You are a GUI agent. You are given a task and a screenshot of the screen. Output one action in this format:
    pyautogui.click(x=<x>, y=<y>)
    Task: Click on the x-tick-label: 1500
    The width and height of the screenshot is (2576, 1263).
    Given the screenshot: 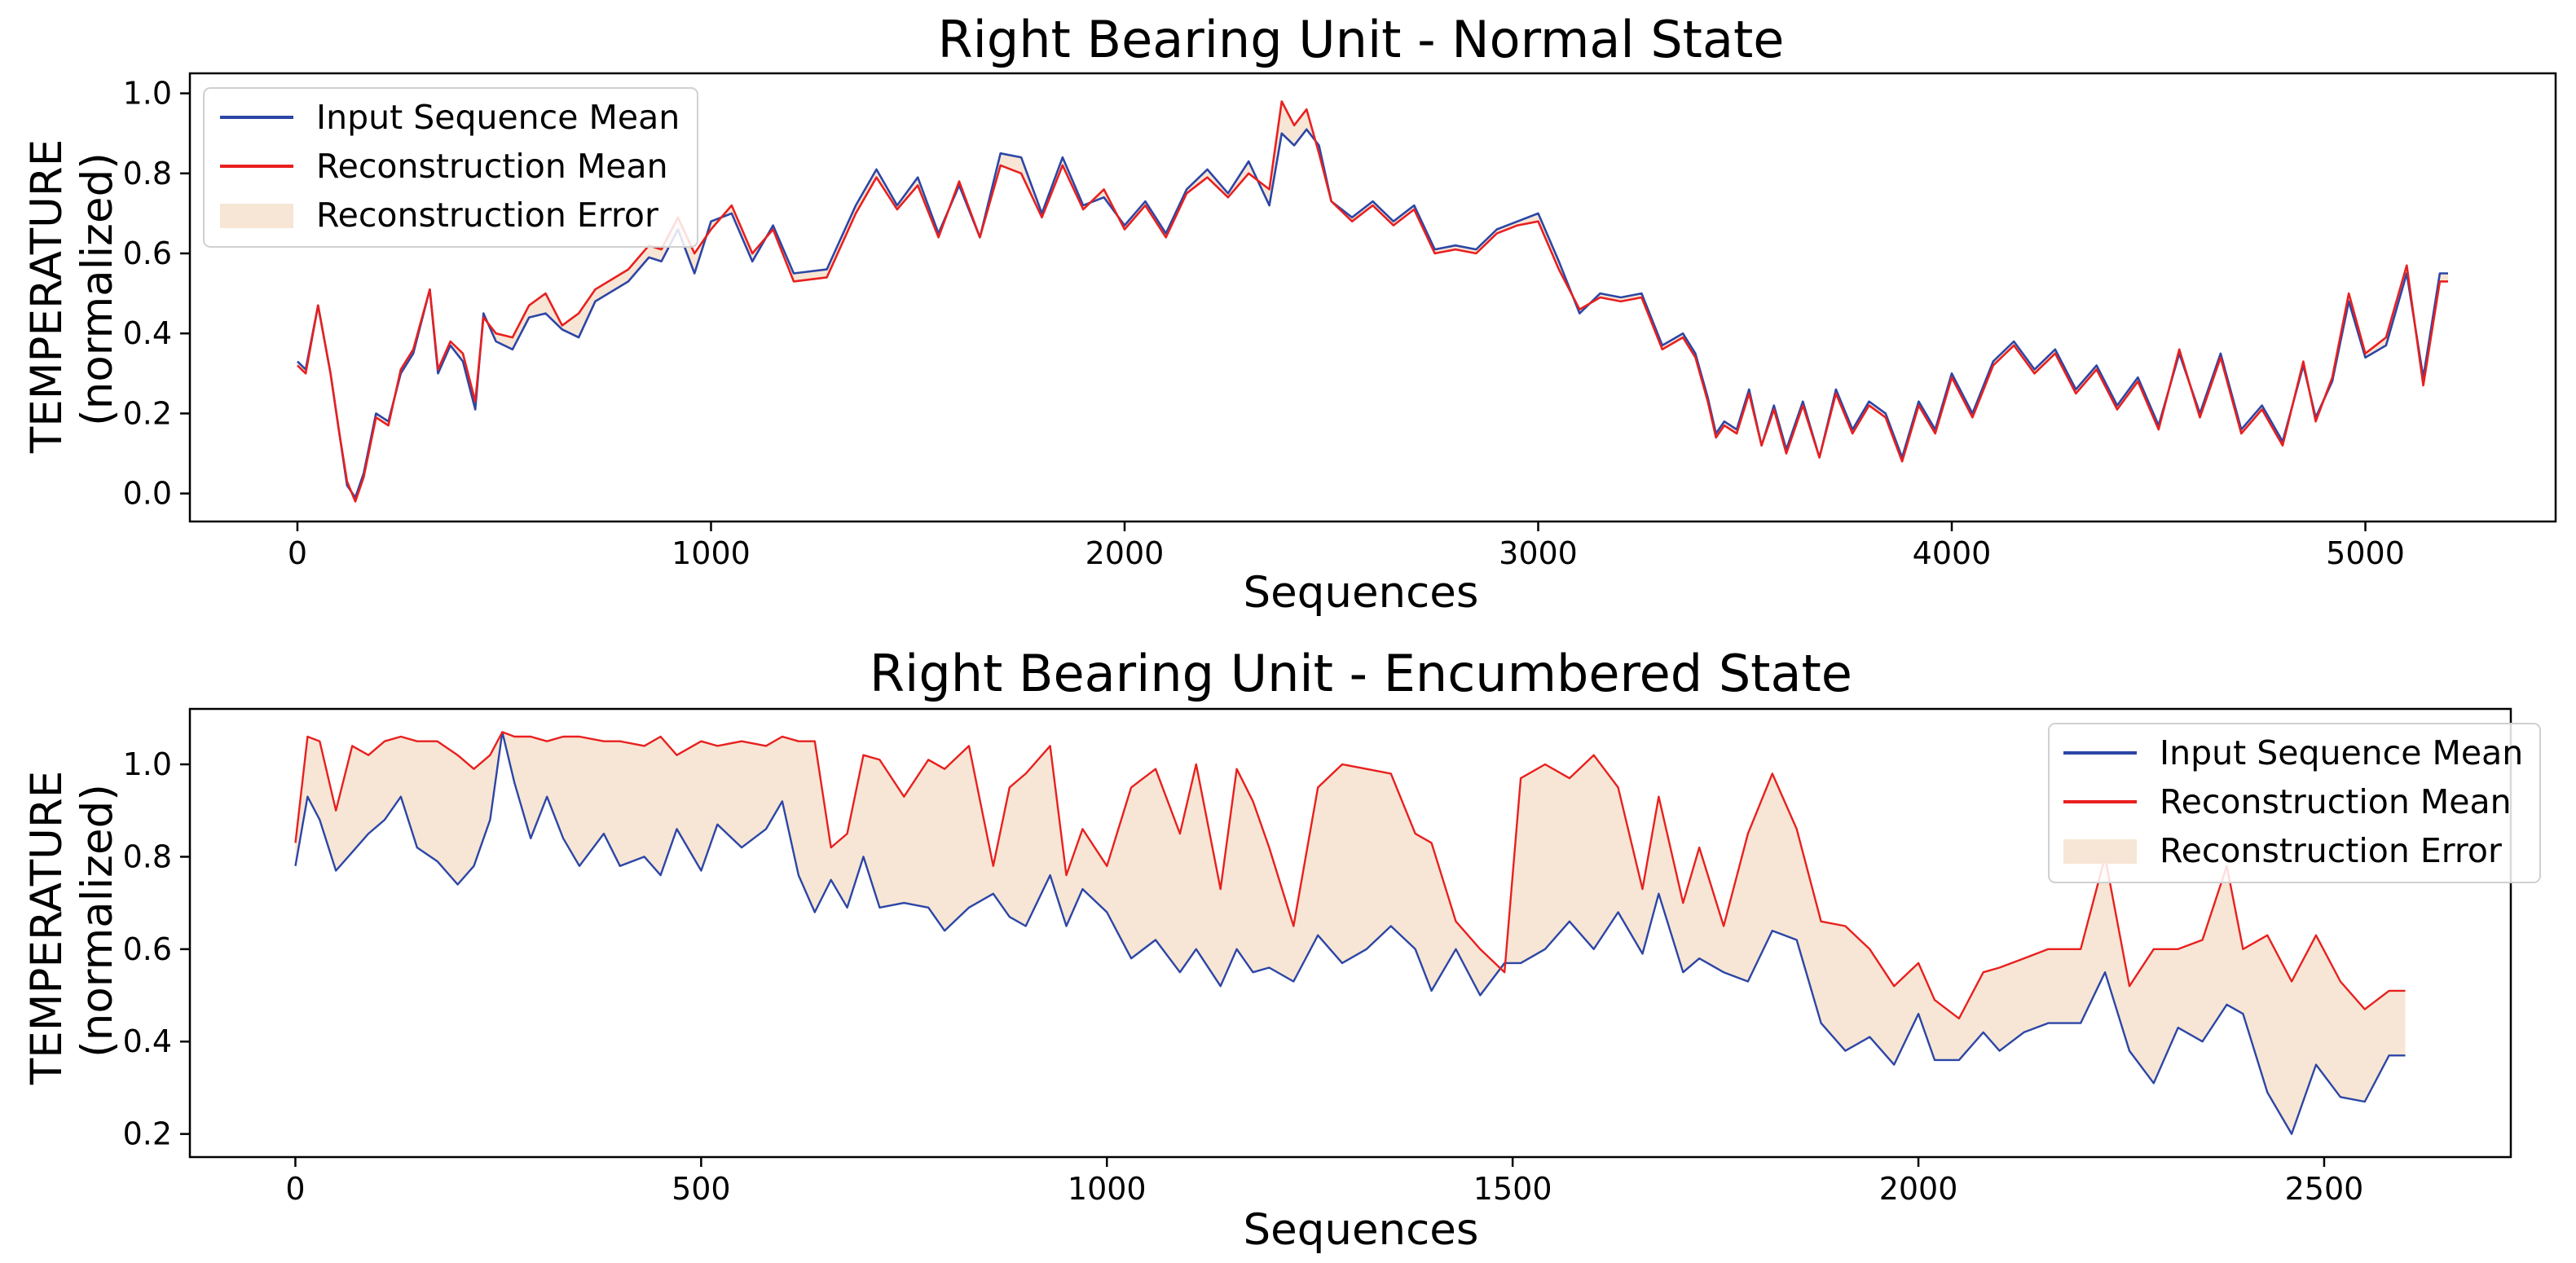 What is the action you would take?
    pyautogui.click(x=1513, y=1189)
    